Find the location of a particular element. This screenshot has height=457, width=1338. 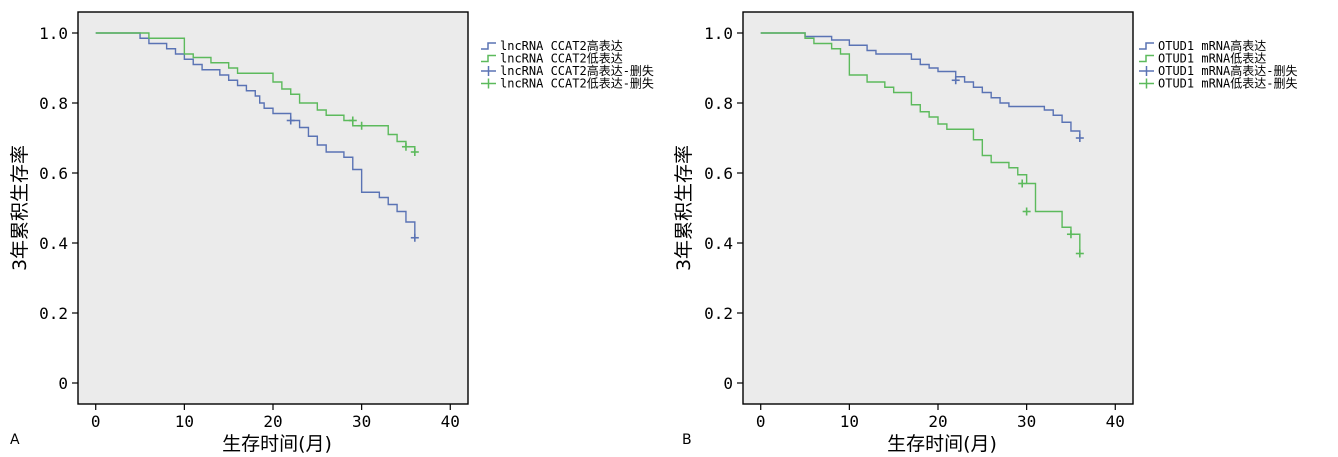

series-line-low-b is located at coordinates (920, 143).